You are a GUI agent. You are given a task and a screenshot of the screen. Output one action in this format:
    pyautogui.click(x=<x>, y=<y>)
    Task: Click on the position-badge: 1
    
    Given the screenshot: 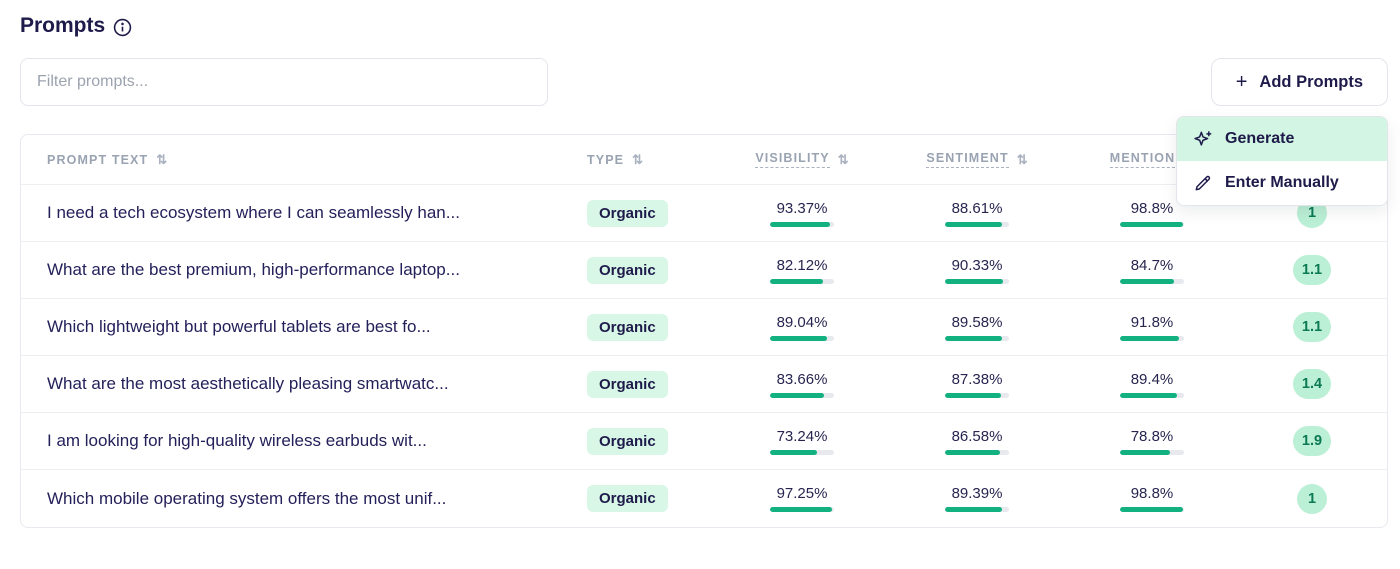 What is the action you would take?
    pyautogui.click(x=1312, y=498)
    